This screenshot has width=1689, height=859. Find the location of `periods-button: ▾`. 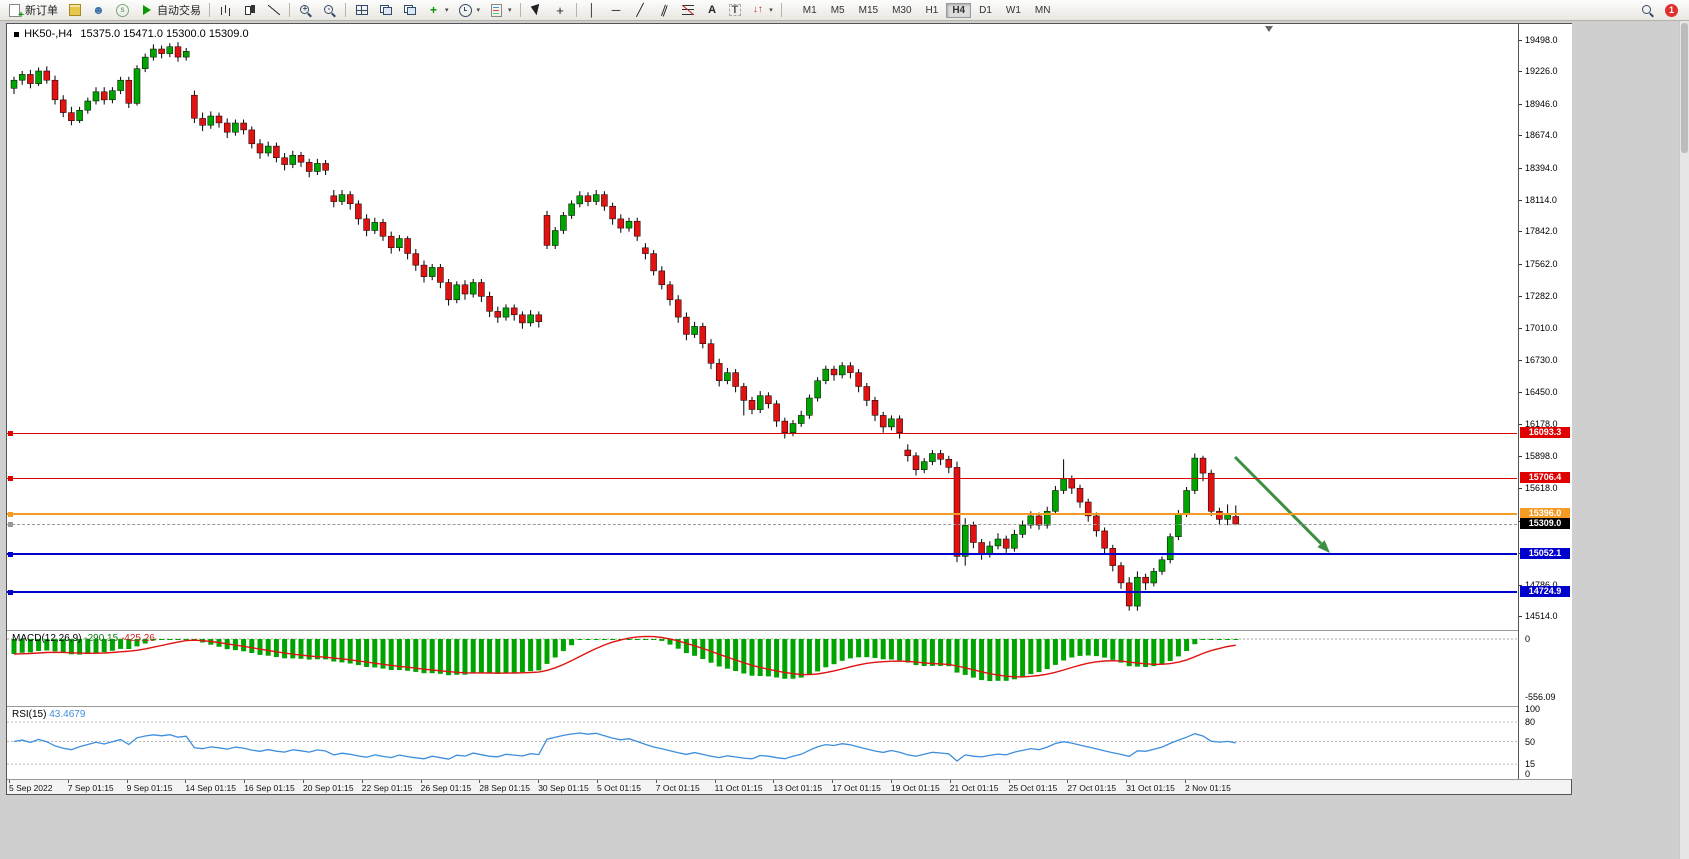

periods-button: ▾ is located at coordinates (469, 10).